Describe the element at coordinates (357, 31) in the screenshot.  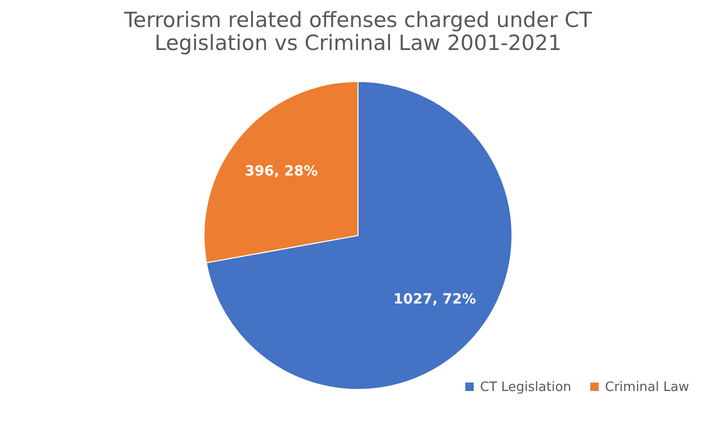
I see `chart-title: Terrorism related offenses charged under CT Legislation vs Criminal Law 2001-2021` at that location.